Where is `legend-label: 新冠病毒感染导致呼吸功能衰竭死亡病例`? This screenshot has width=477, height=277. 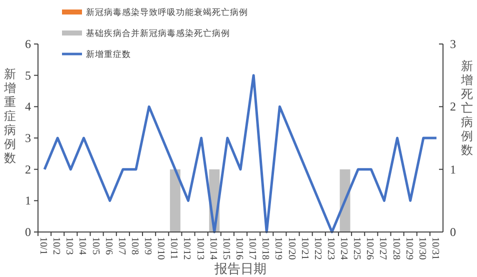
legend-label: 新冠病毒感染导致呼吸功能衰竭死亡病例 is located at coordinates (167, 12).